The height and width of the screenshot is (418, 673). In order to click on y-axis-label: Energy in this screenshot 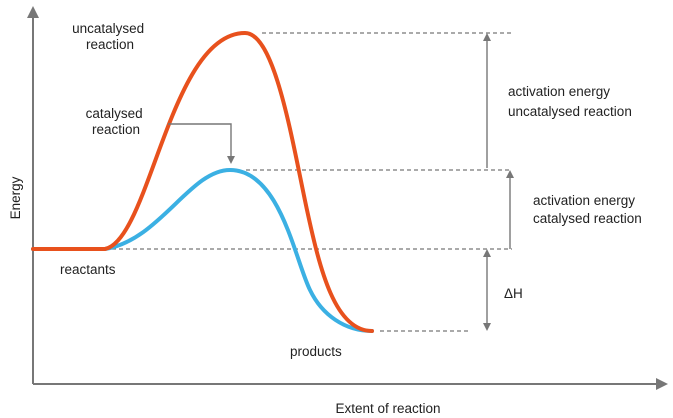, I will do `click(15, 197)`.